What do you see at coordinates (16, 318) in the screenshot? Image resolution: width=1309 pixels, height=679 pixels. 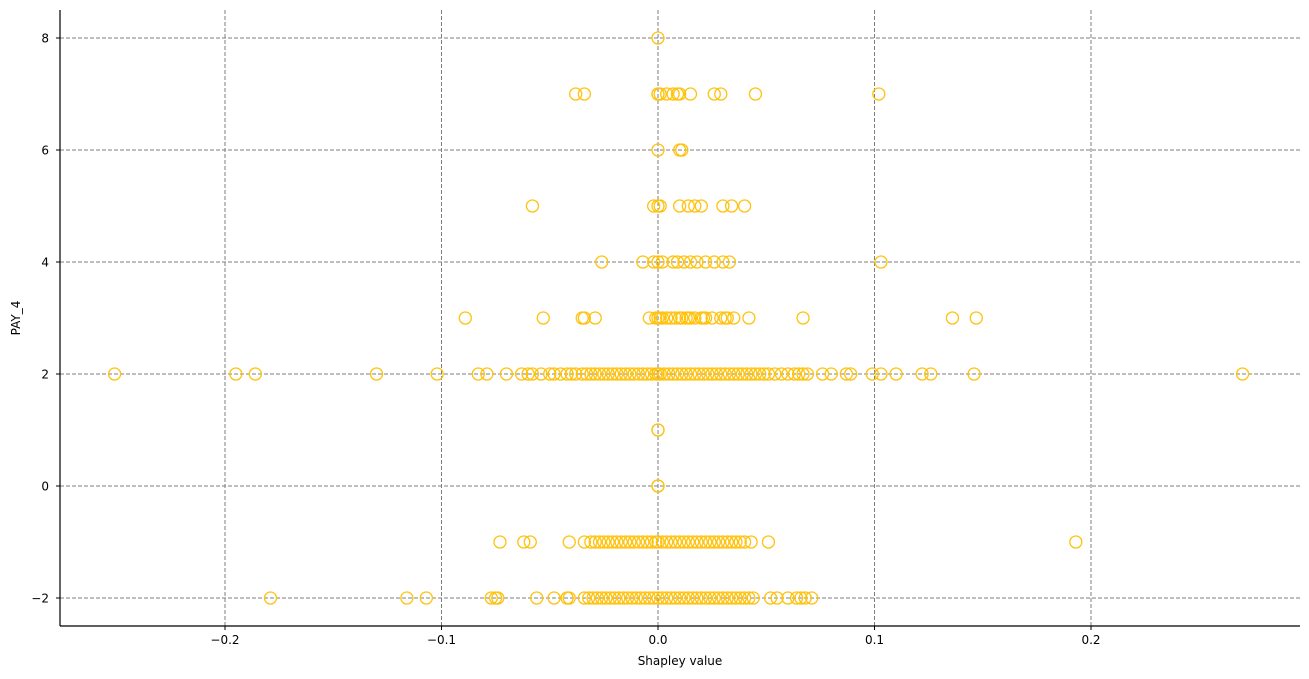 I see `y-axis-label: PAY_4` at bounding box center [16, 318].